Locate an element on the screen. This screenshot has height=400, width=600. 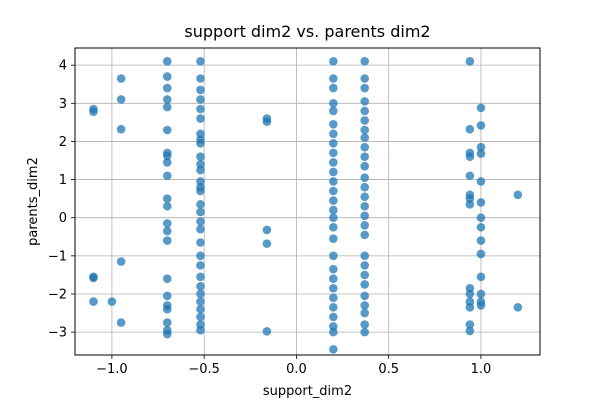
y-tick-label: −3 is located at coordinates (57, 333).